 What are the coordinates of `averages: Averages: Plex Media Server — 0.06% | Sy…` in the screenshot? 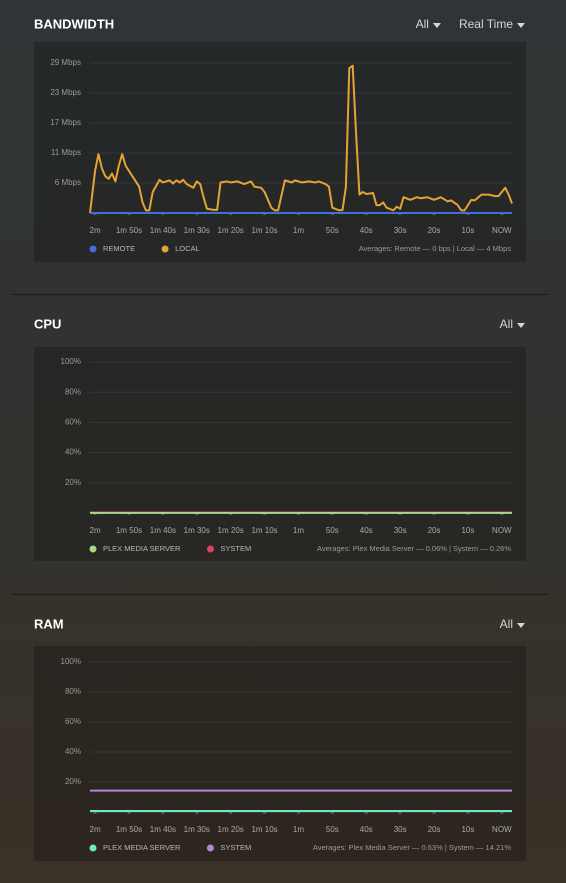 It's located at (414, 548).